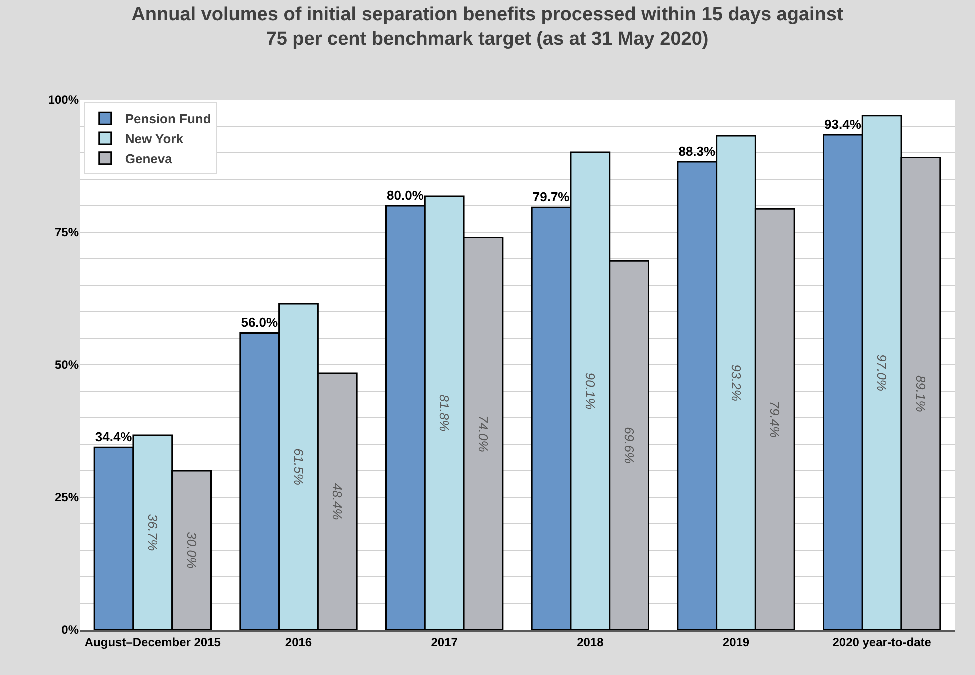 The height and width of the screenshot is (675, 975). I want to click on x-tick-label: 2019, so click(736, 642).